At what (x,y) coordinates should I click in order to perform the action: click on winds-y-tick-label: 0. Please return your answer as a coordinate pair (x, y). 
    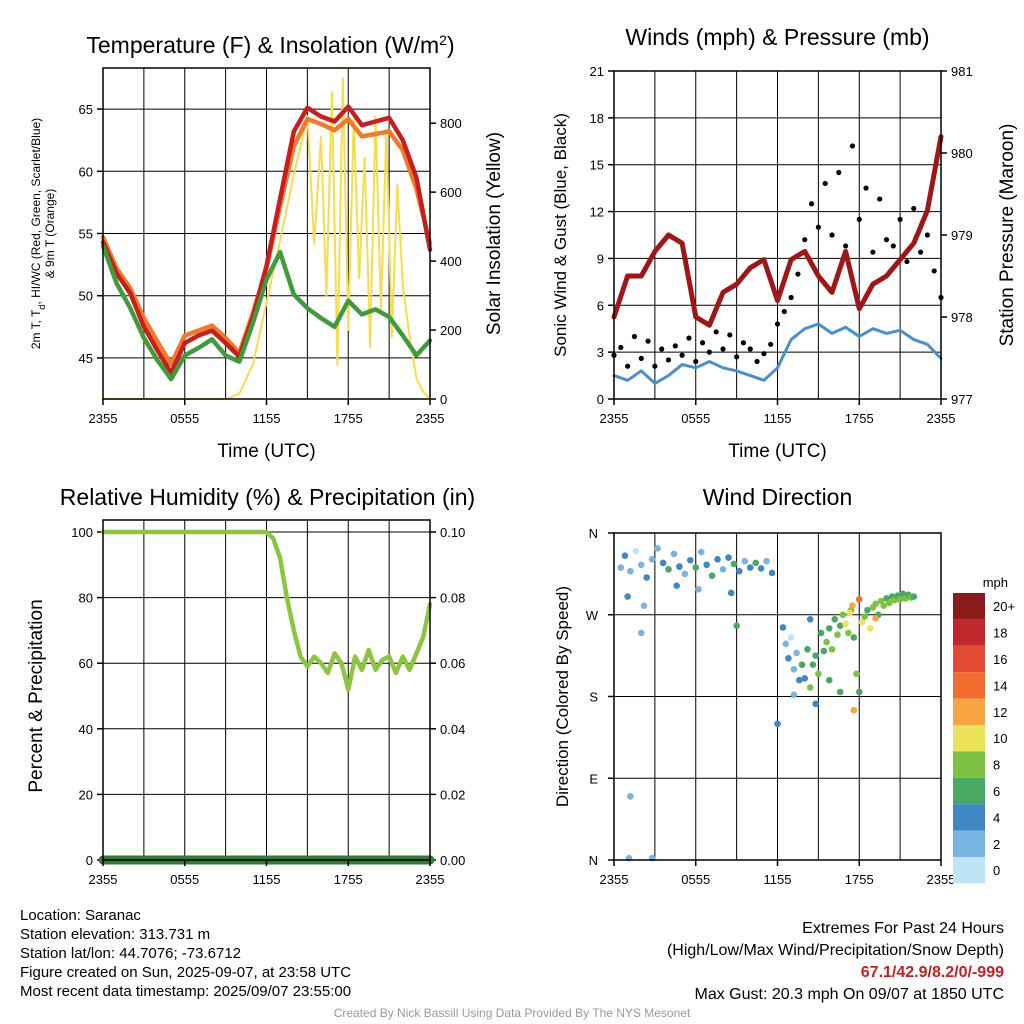
    Looking at the image, I should click on (600, 399).